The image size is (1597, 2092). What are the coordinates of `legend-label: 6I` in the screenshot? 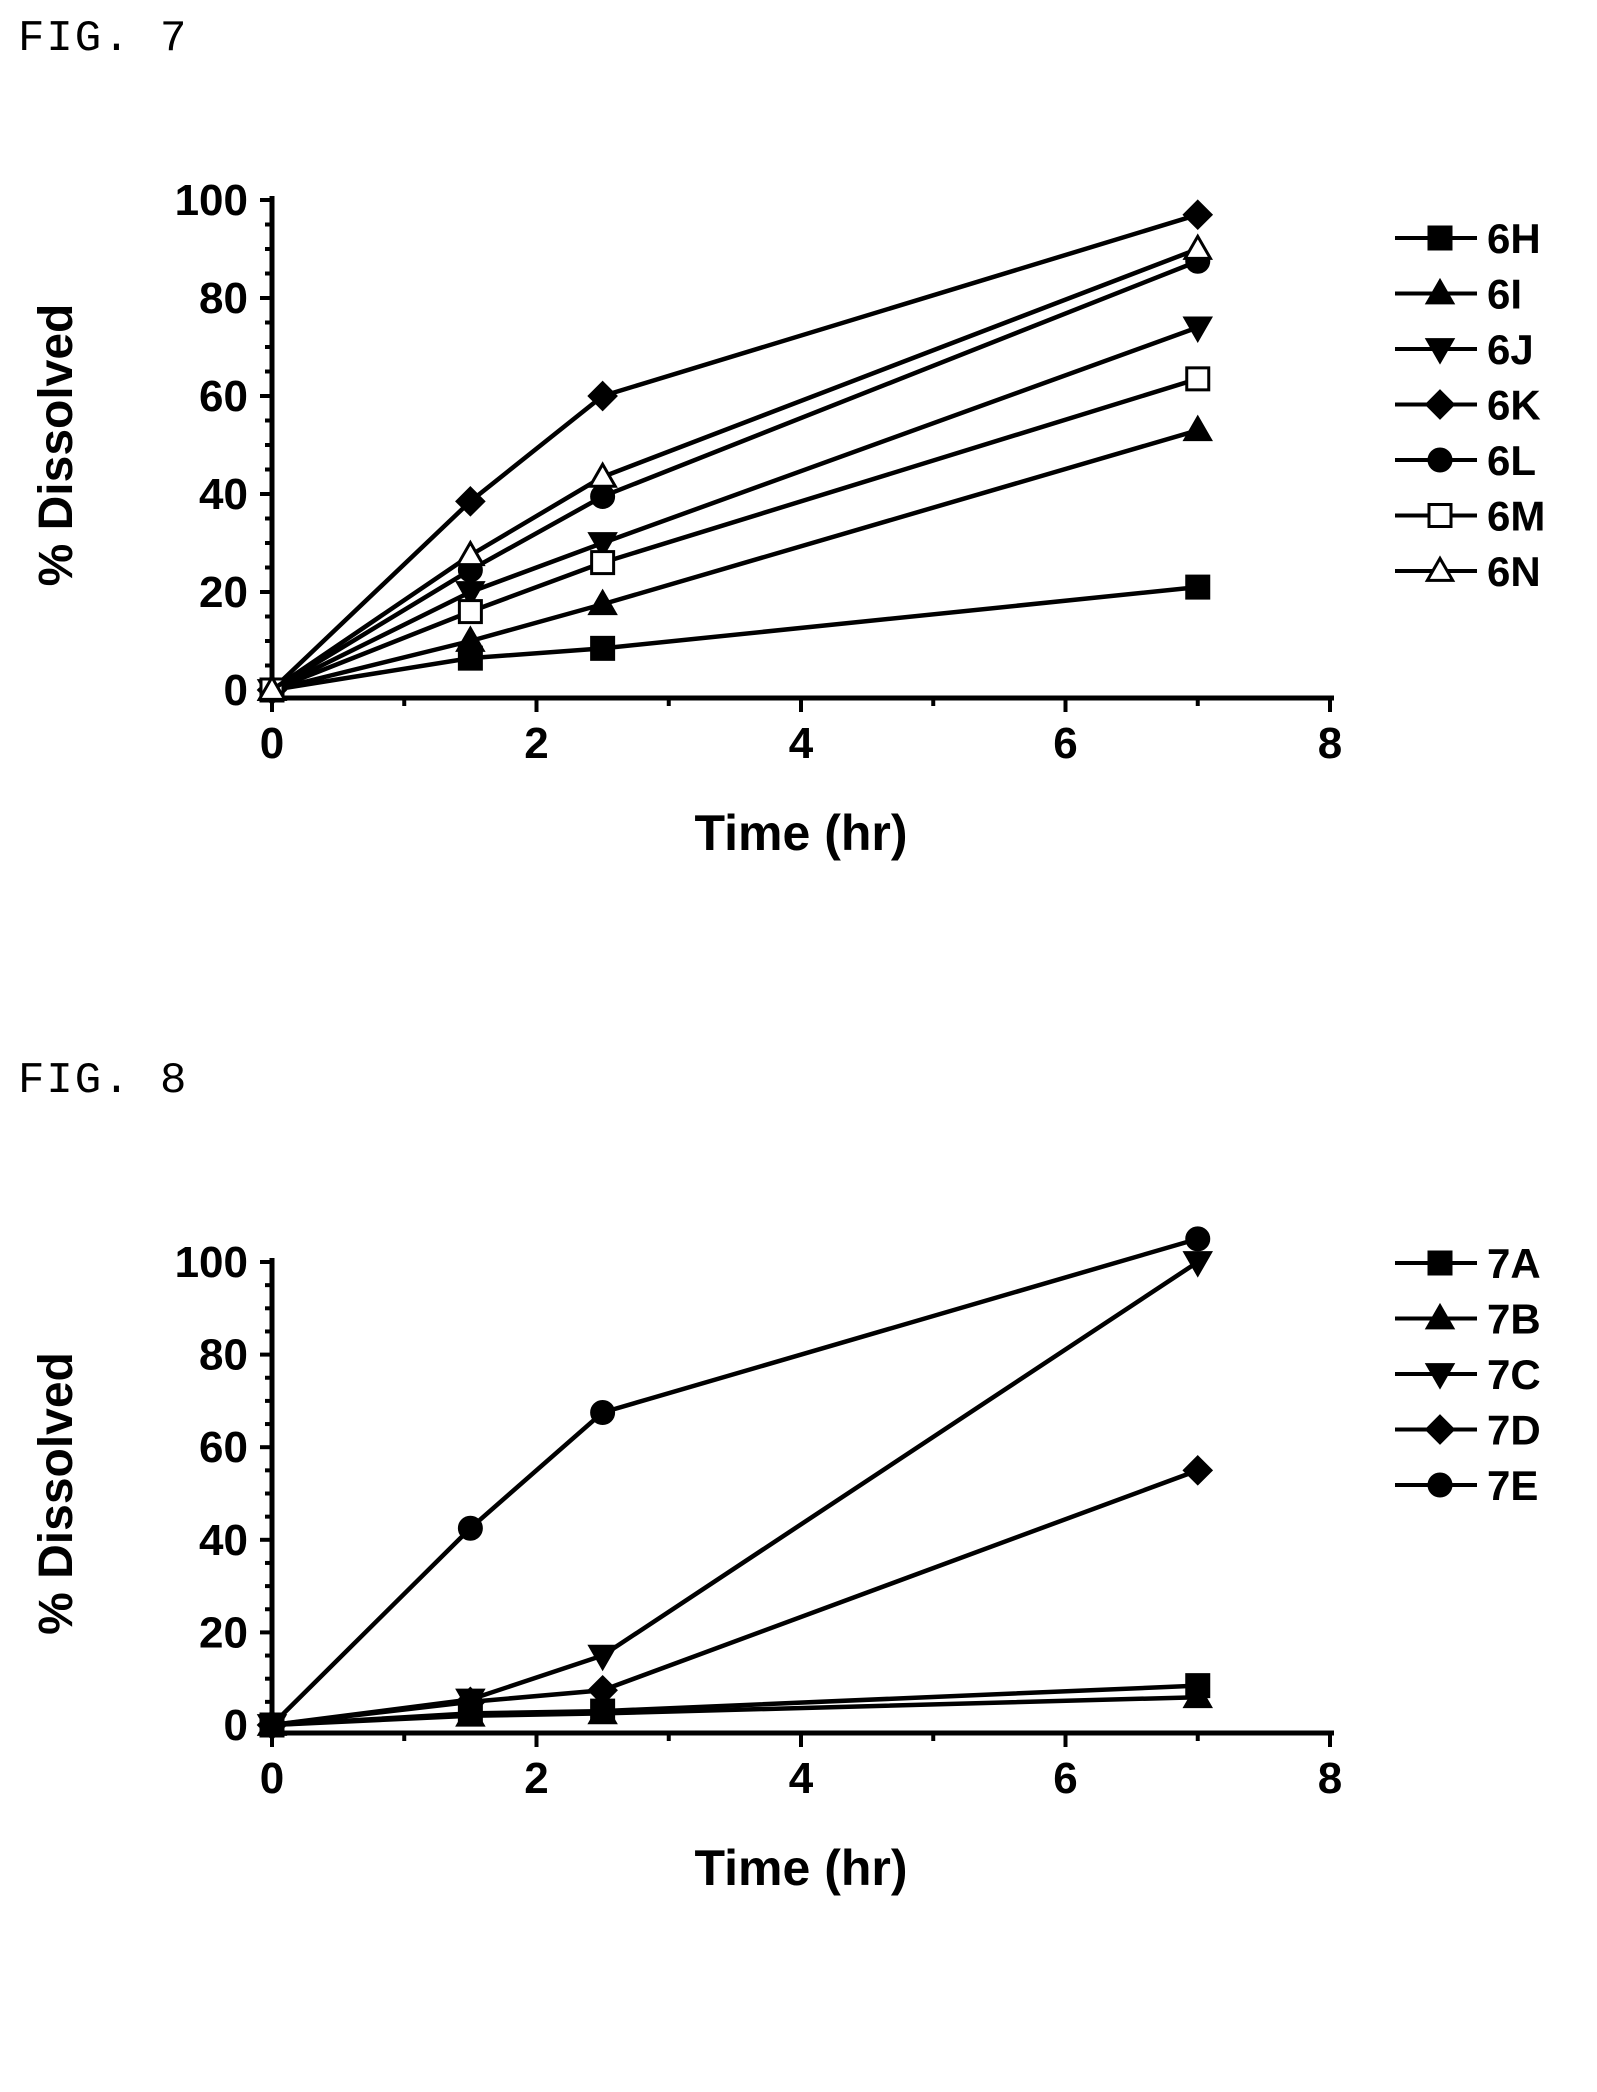 It's located at (1504, 294).